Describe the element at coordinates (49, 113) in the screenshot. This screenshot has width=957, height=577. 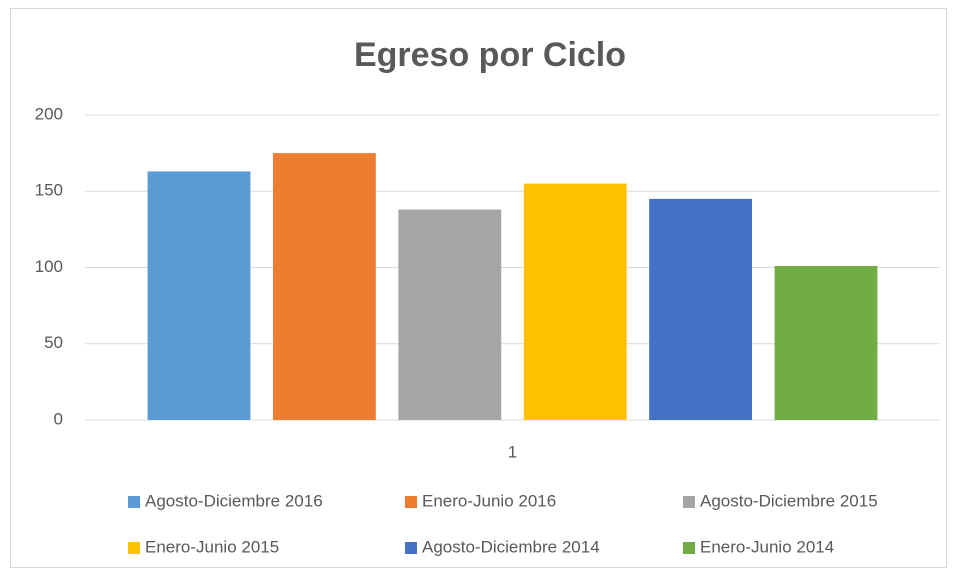
I see `y-tick-label: 200` at that location.